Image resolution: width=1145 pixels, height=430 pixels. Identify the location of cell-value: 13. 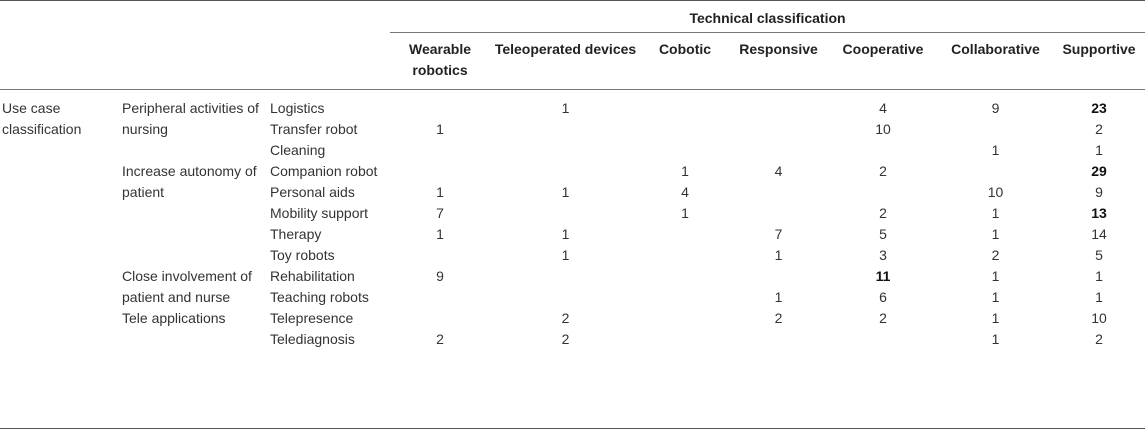
(1099, 212).